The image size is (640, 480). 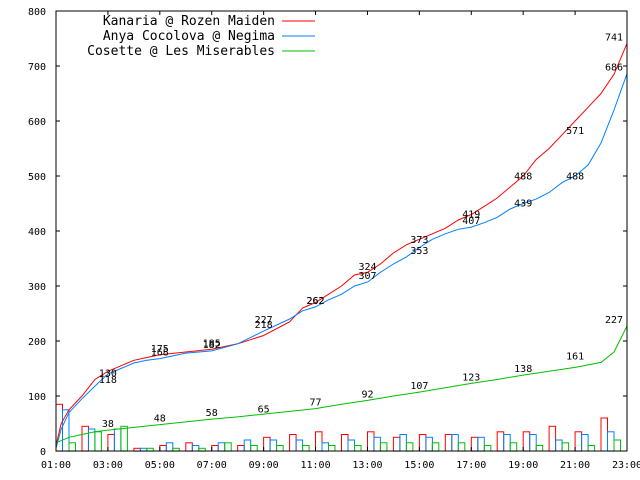 What do you see at coordinates (37, 232) in the screenshot?
I see `y-tick-label: 400` at bounding box center [37, 232].